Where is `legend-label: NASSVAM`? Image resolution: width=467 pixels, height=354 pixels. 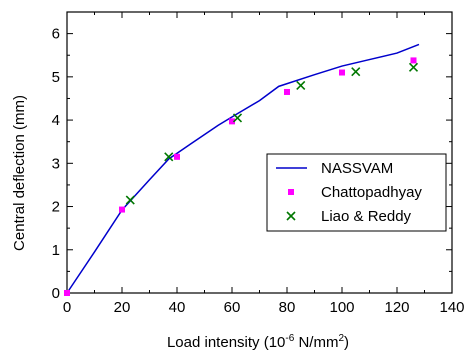 legend-label: NASSVAM is located at coordinates (357, 168).